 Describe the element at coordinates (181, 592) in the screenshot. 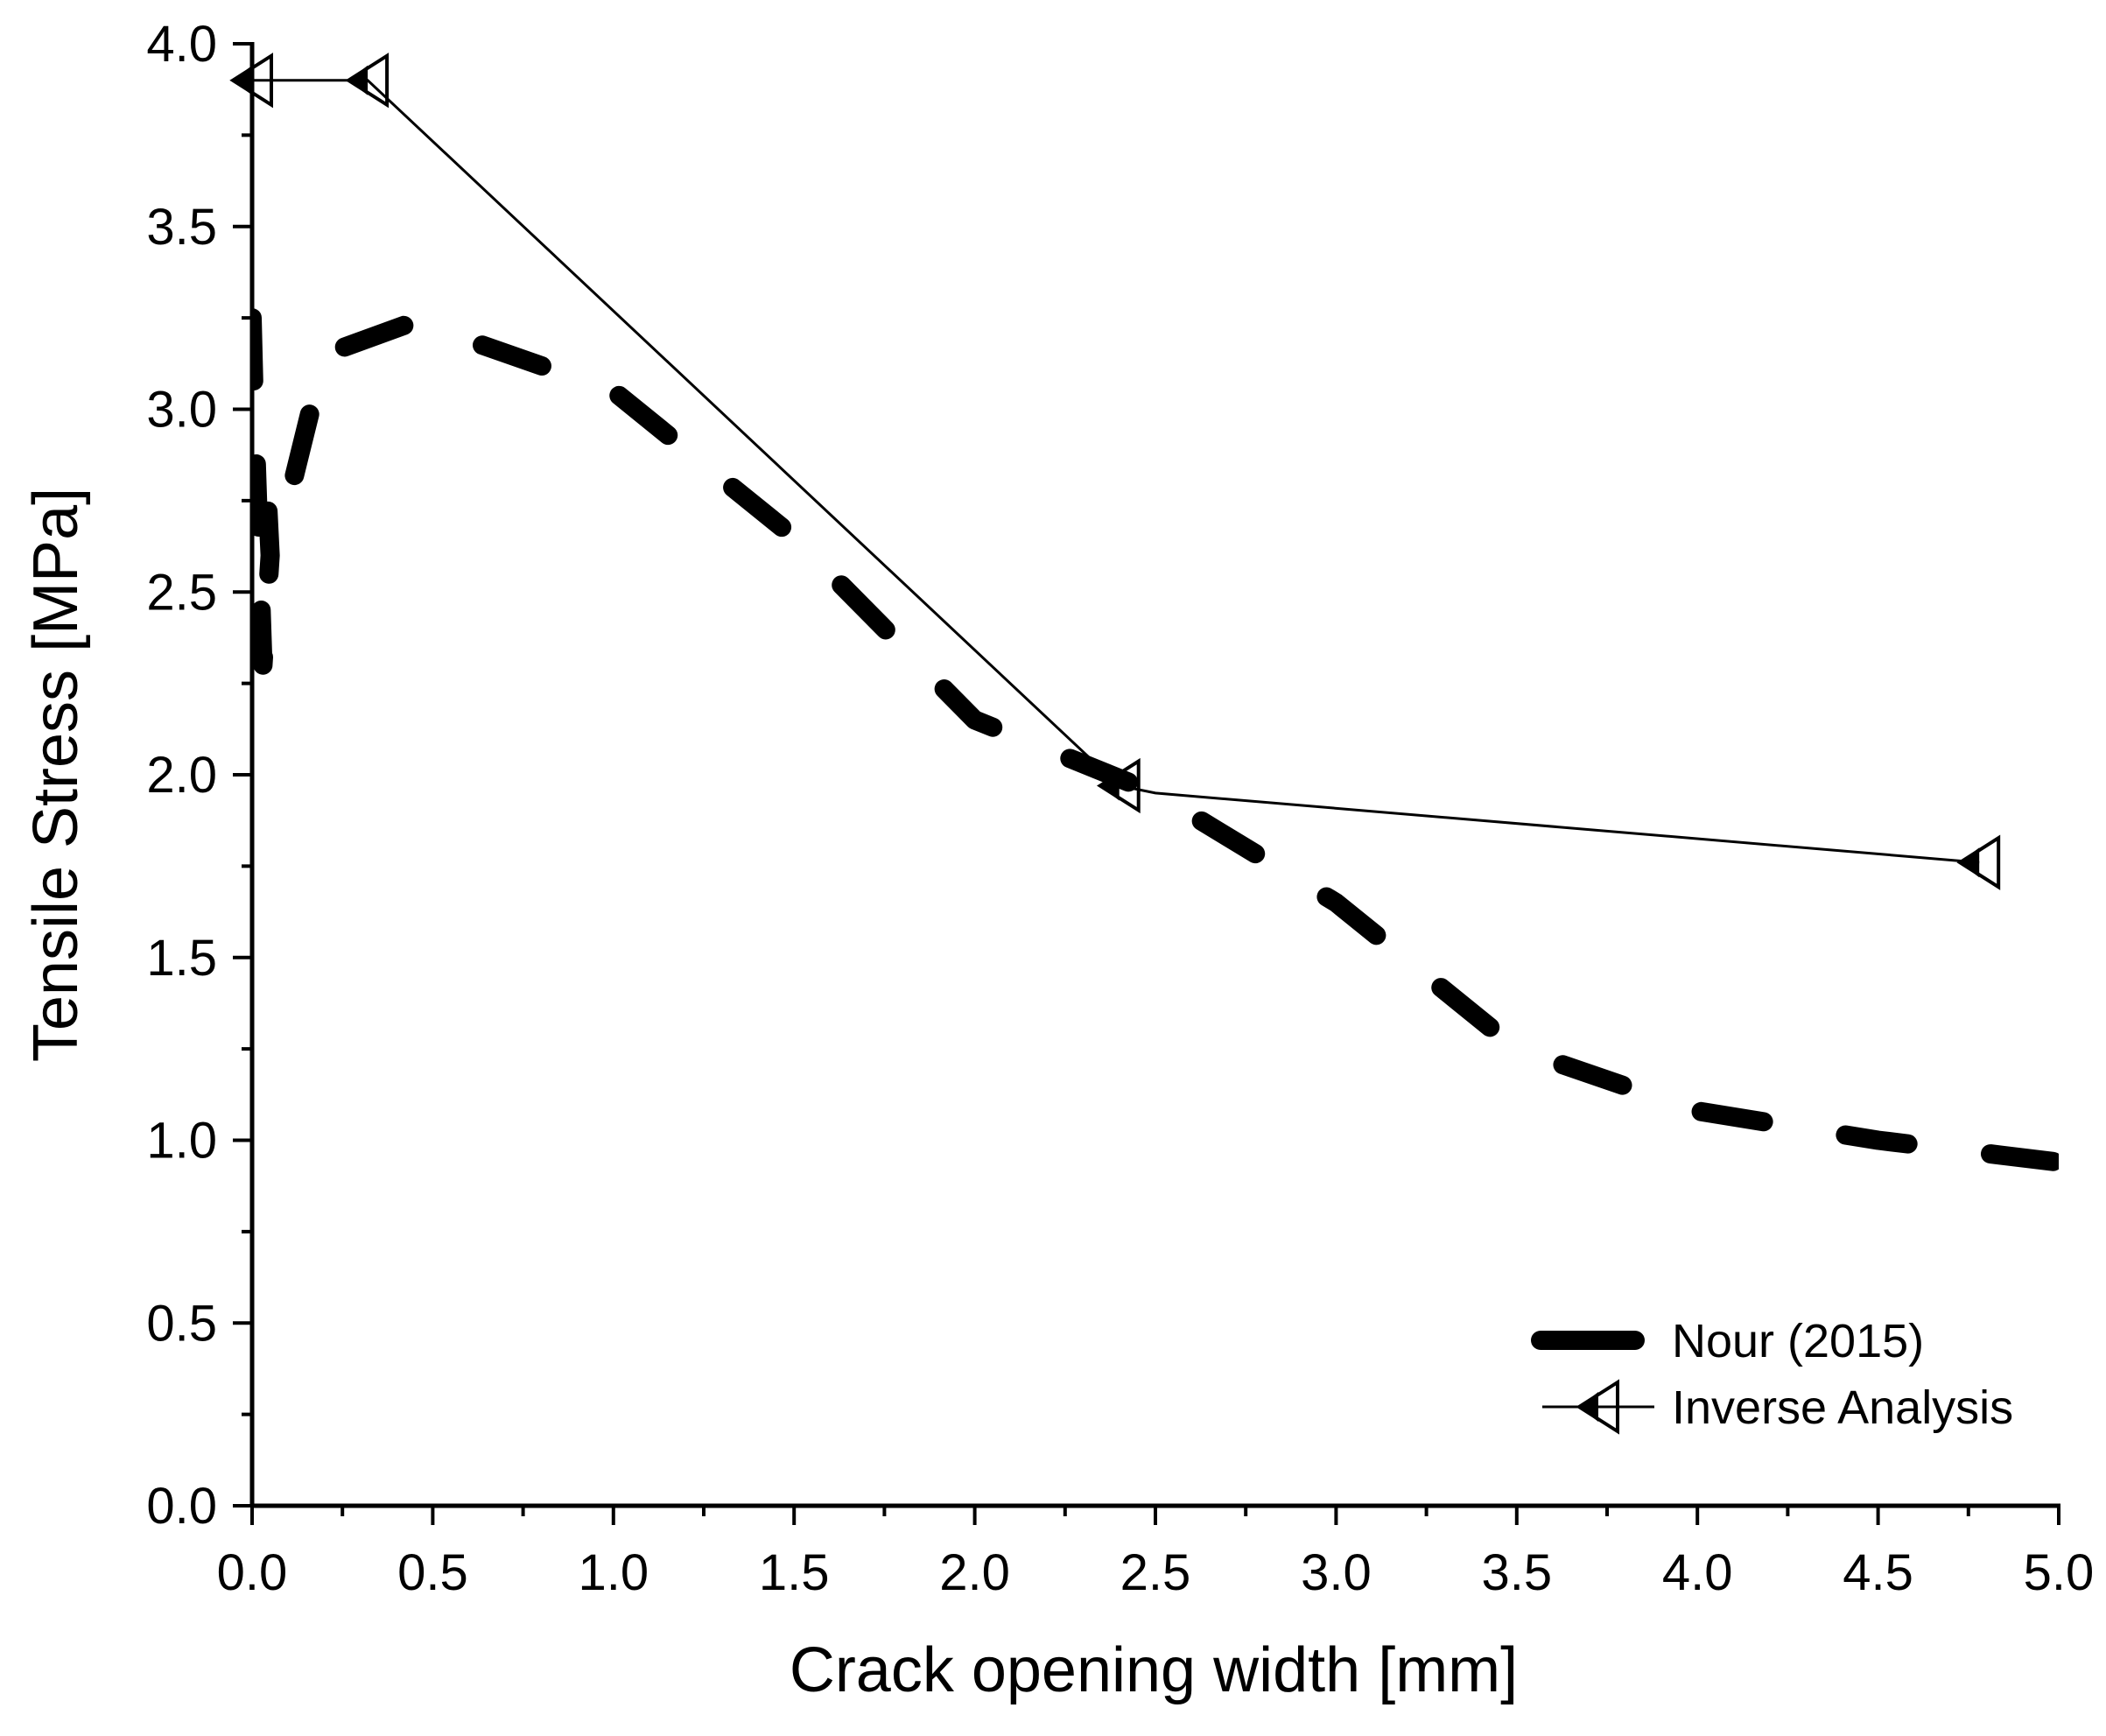

I see `y-tick-label: 2.5` at that location.